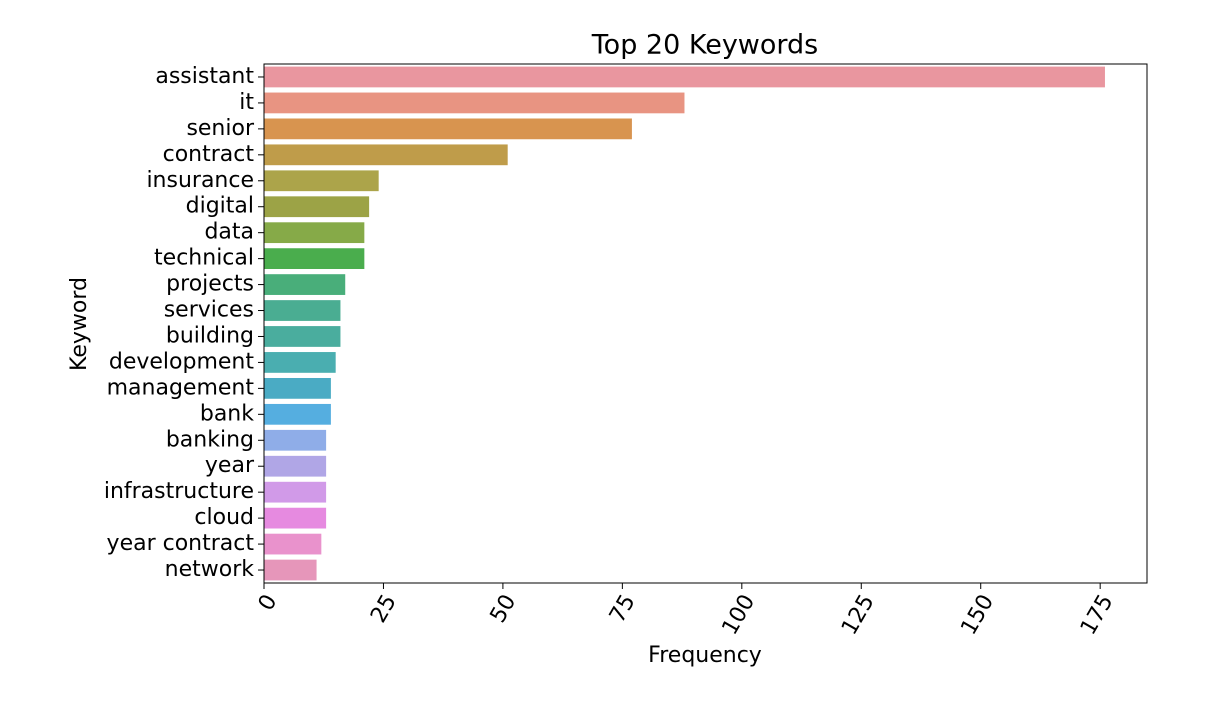 Image resolution: width=1224 pixels, height=715 pixels. Describe the element at coordinates (210, 284) in the screenshot. I see `y-tick-label: projects` at that location.